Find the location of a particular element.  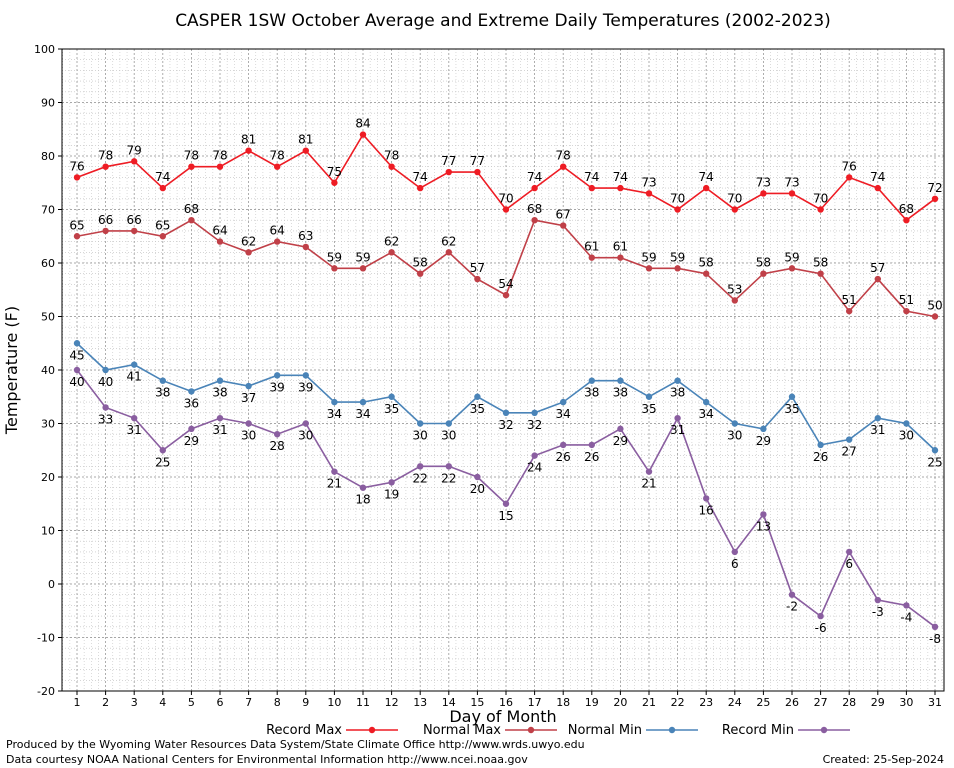

x-tick-label: 25 is located at coordinates (763, 702).